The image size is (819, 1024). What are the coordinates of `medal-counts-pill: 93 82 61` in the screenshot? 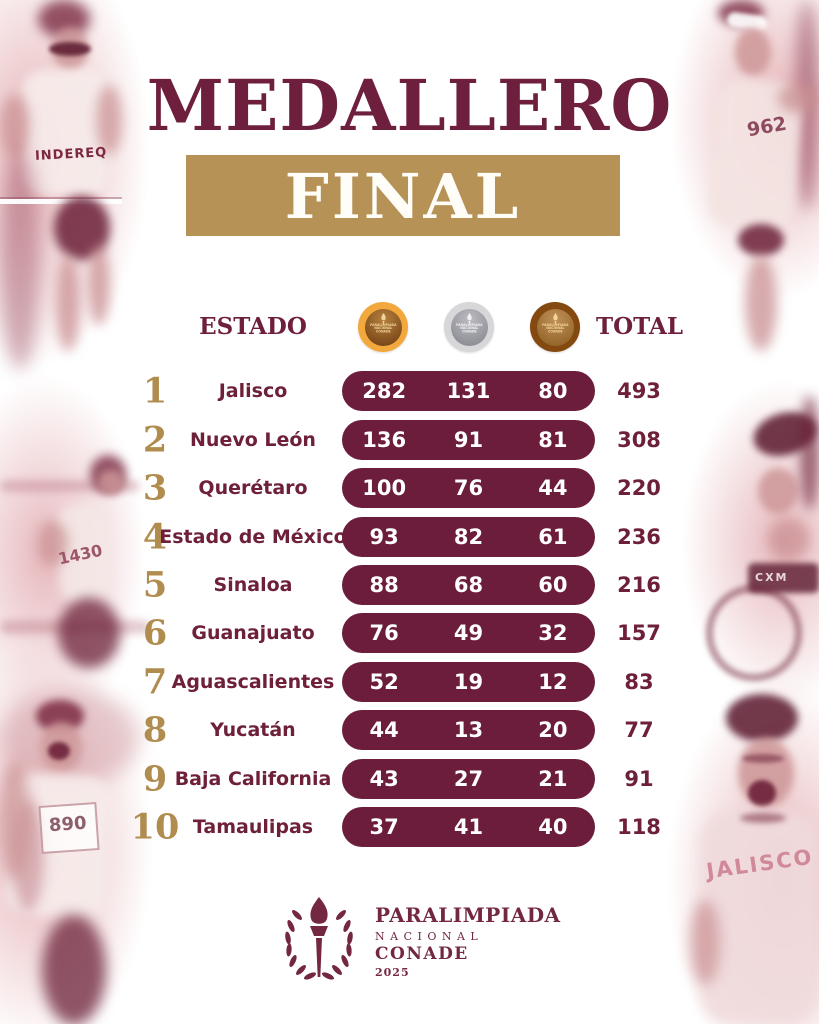 It's located at (468, 536).